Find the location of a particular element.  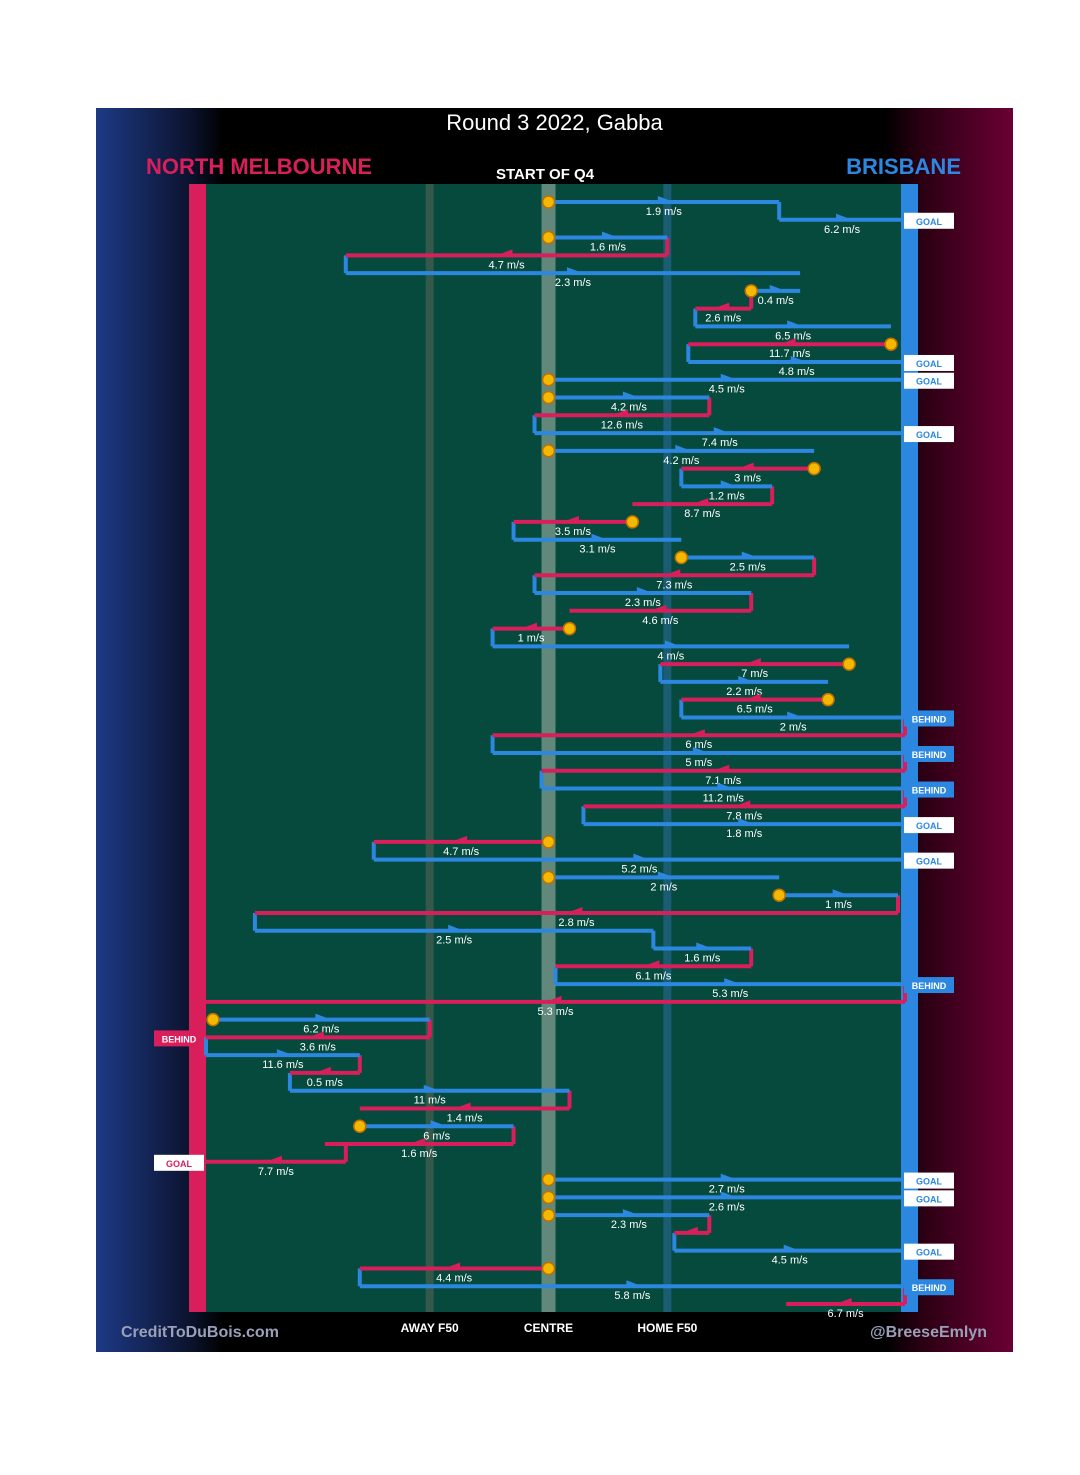

team-label-north: NORTH MELBOURNE is located at coordinates (259, 166).